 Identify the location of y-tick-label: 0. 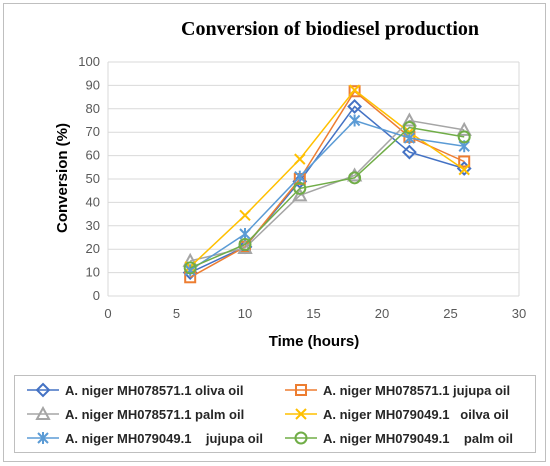
(96, 295).